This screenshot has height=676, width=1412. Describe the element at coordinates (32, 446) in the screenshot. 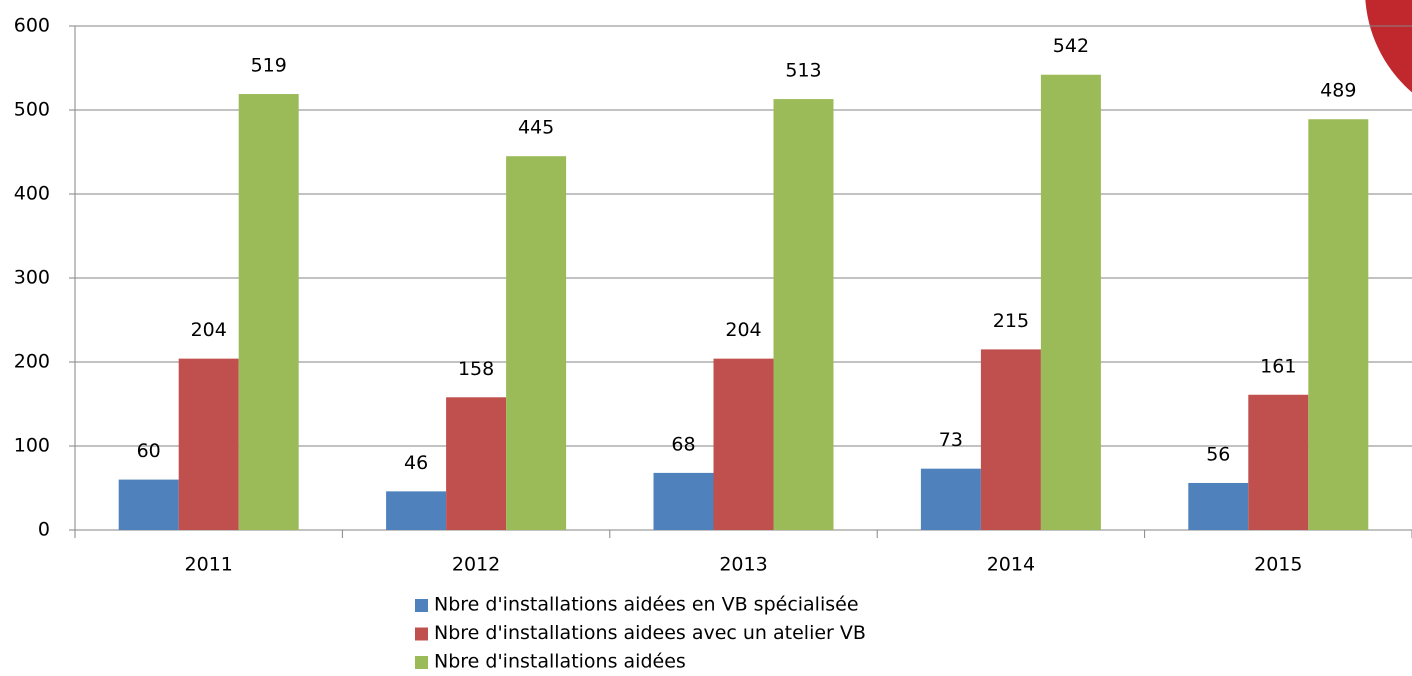

I see `y-tick-label: 100` at that location.